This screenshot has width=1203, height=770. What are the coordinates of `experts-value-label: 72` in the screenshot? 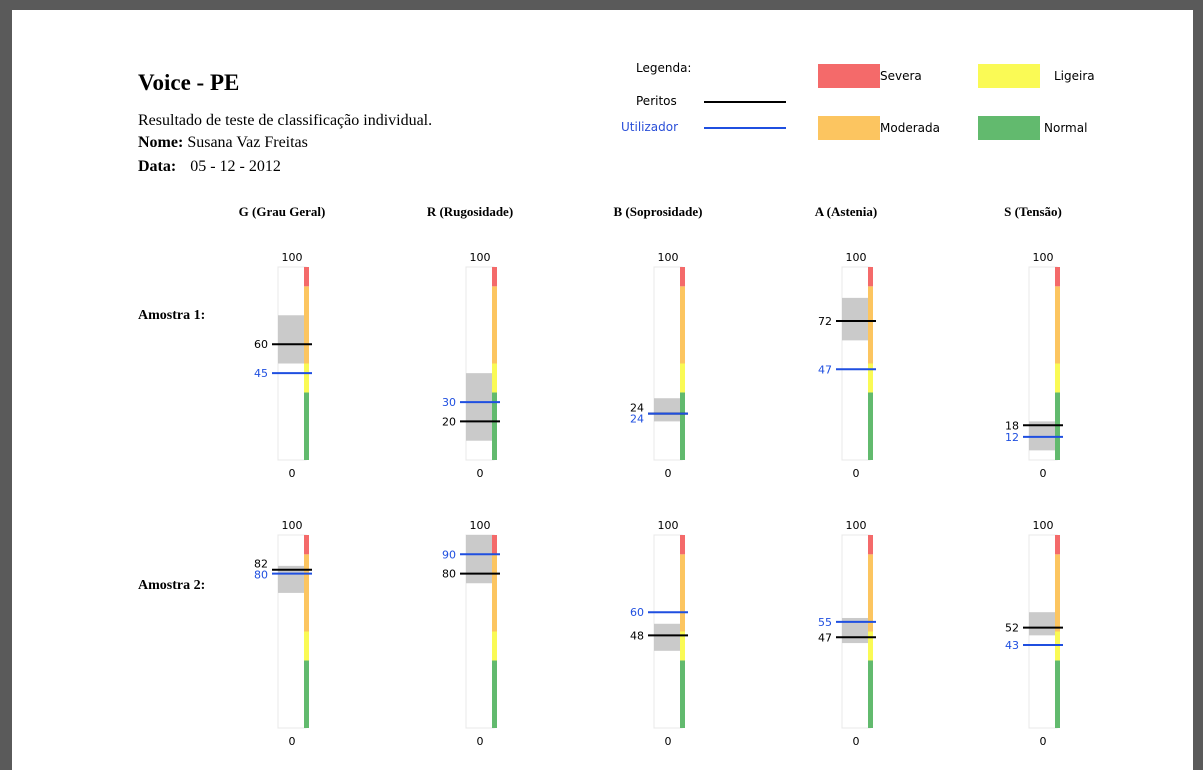 It's located at (825, 321).